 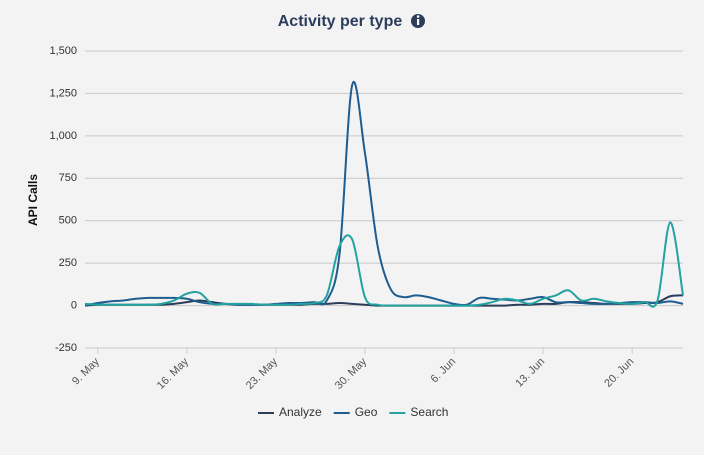 What do you see at coordinates (63, 136) in the screenshot?
I see `y-tick-label: 1,000` at bounding box center [63, 136].